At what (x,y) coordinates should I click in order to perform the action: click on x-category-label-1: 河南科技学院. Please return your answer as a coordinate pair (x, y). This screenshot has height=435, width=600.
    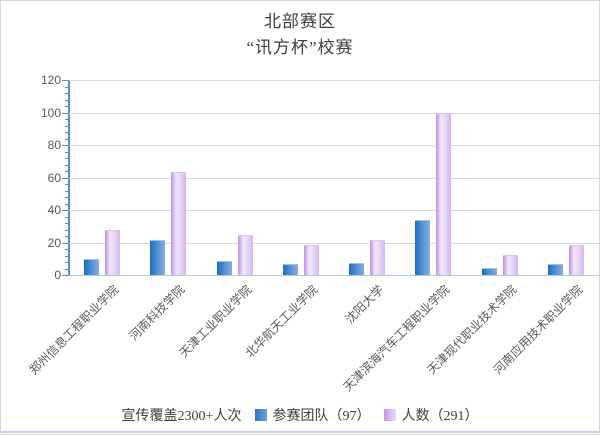
    Looking at the image, I should click on (157, 313).